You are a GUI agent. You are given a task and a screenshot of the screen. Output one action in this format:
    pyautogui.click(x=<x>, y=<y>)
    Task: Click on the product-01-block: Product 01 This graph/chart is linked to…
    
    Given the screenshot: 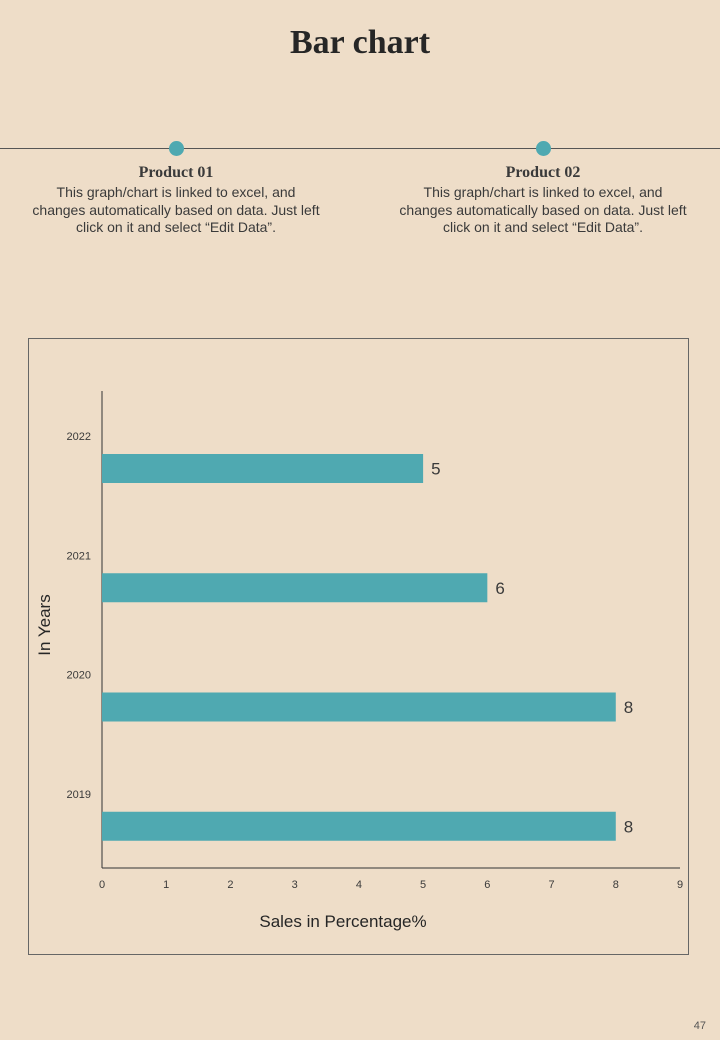 What is the action you would take?
    pyautogui.click(x=176, y=200)
    